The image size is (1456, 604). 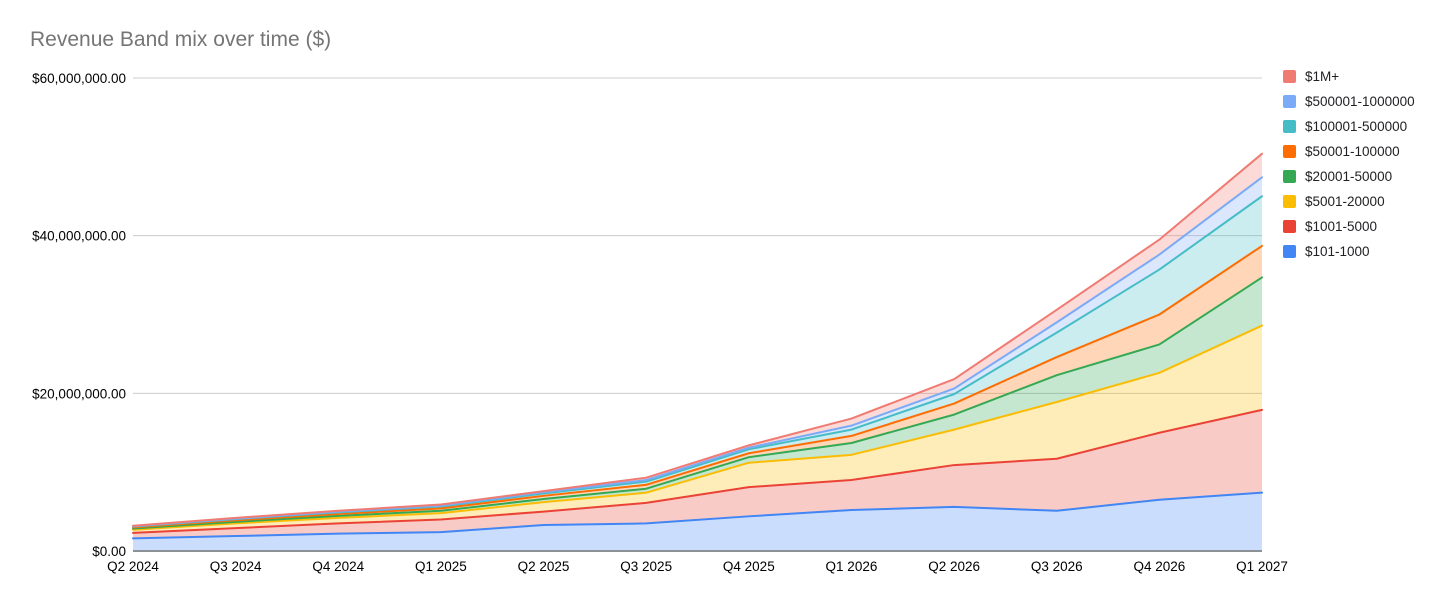 What do you see at coordinates (79, 236) in the screenshot?
I see `y-tick-label: $40,000,000.00` at bounding box center [79, 236].